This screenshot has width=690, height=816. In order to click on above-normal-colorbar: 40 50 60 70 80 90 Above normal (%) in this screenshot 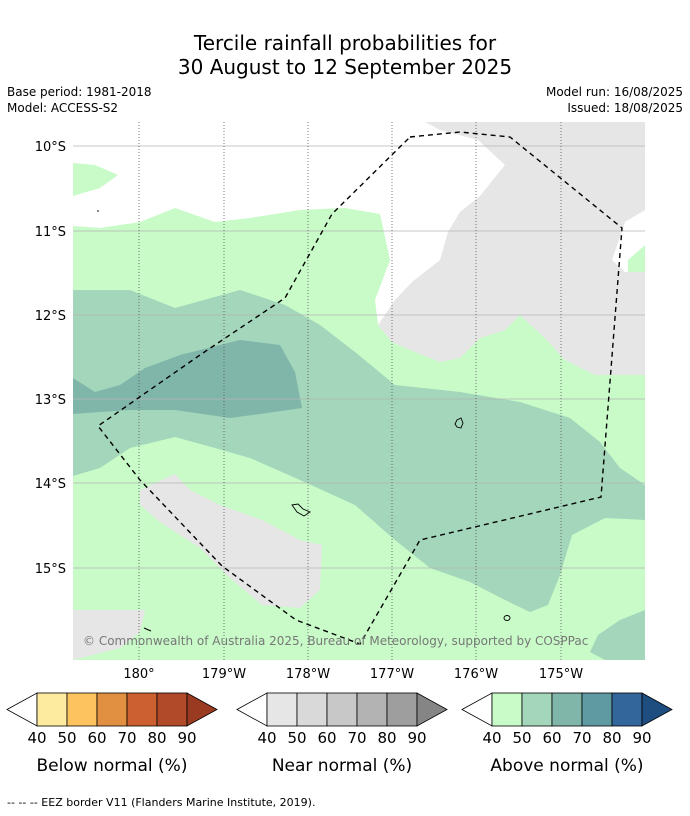, I will do `click(567, 734)`.